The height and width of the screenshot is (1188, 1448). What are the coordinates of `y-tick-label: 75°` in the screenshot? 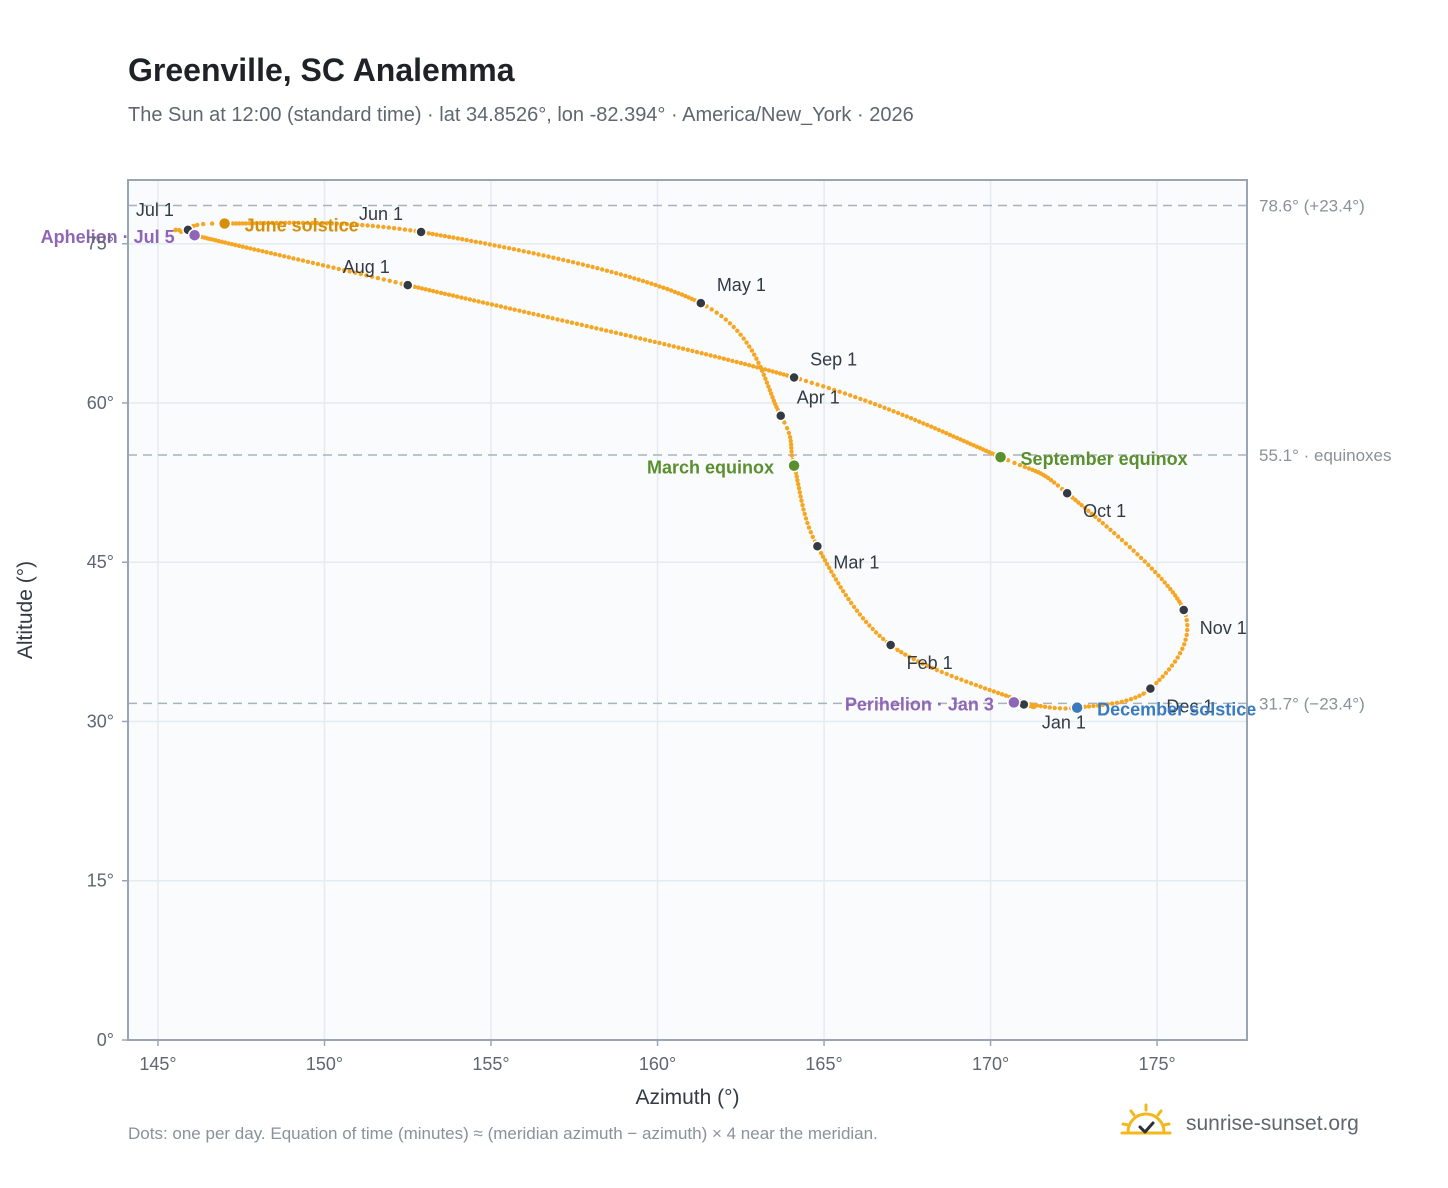 It's located at (100, 244).